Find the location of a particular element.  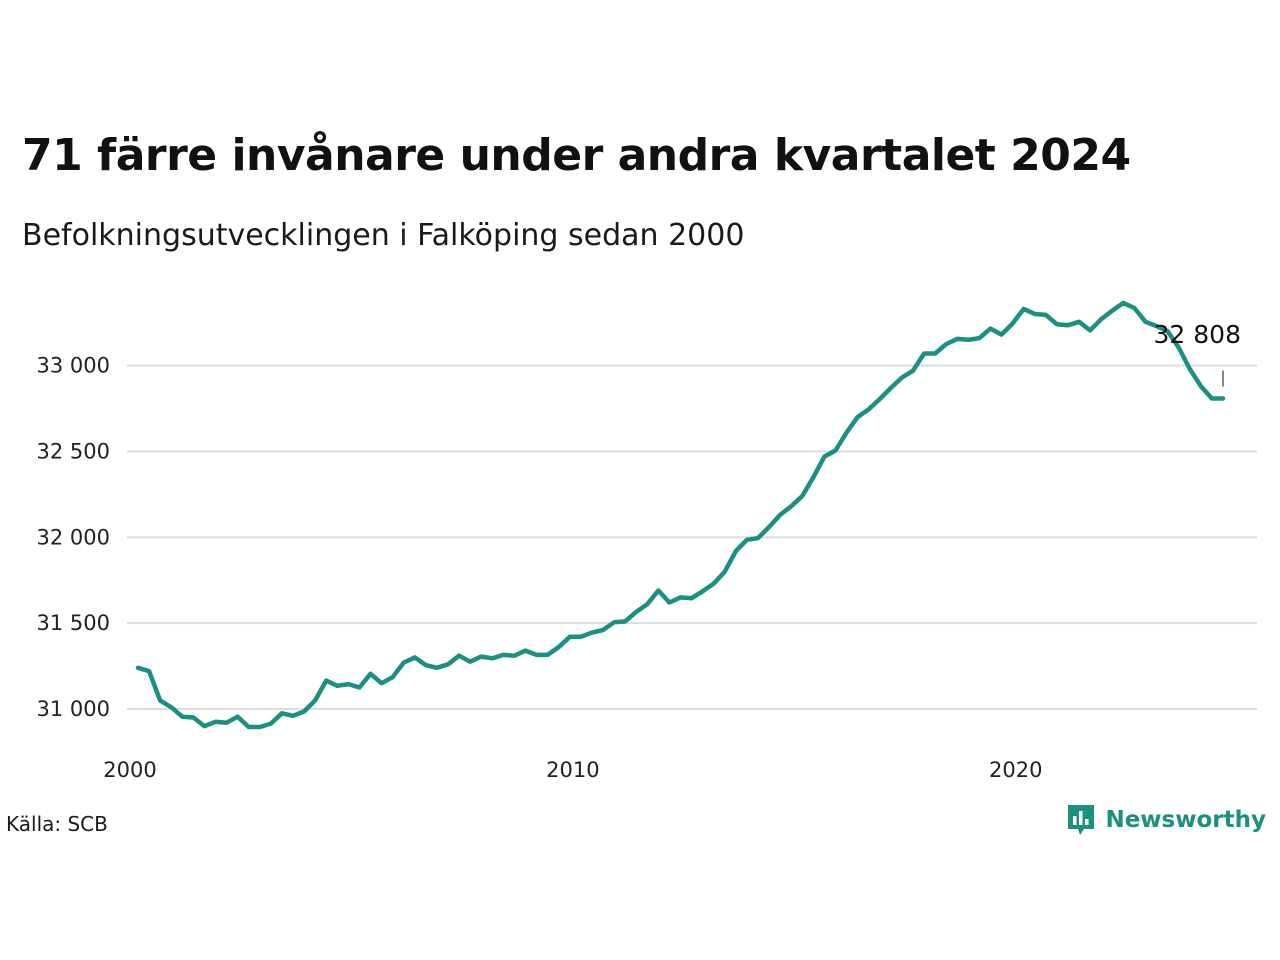

y-tick-label: 33 000 is located at coordinates (73, 366).